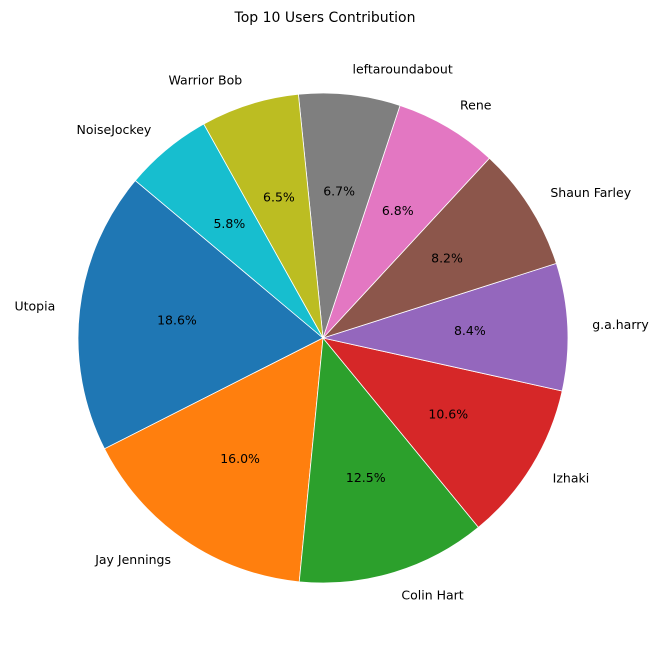  Describe the element at coordinates (366, 477) in the screenshot. I see `pie-percent-colin-hart: 12.5%` at that location.